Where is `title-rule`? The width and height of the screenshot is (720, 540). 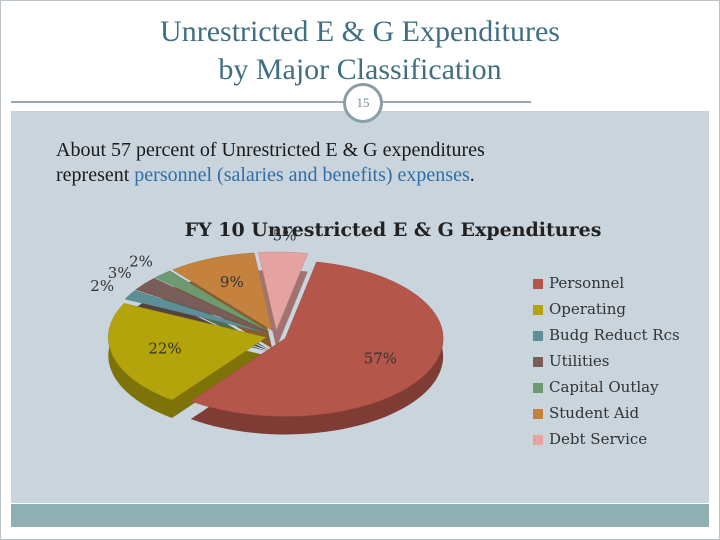 title-rule is located at coordinates (271, 102).